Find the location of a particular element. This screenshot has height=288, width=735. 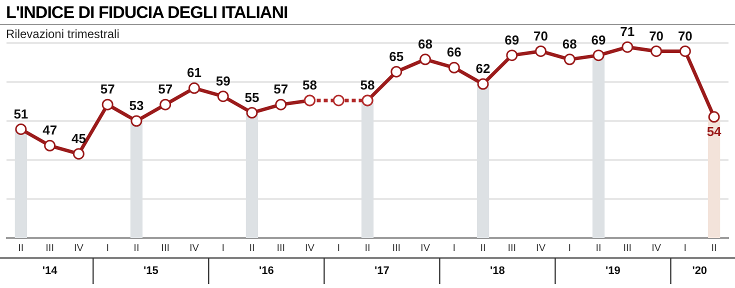

data-label: 53 is located at coordinates (136, 106).